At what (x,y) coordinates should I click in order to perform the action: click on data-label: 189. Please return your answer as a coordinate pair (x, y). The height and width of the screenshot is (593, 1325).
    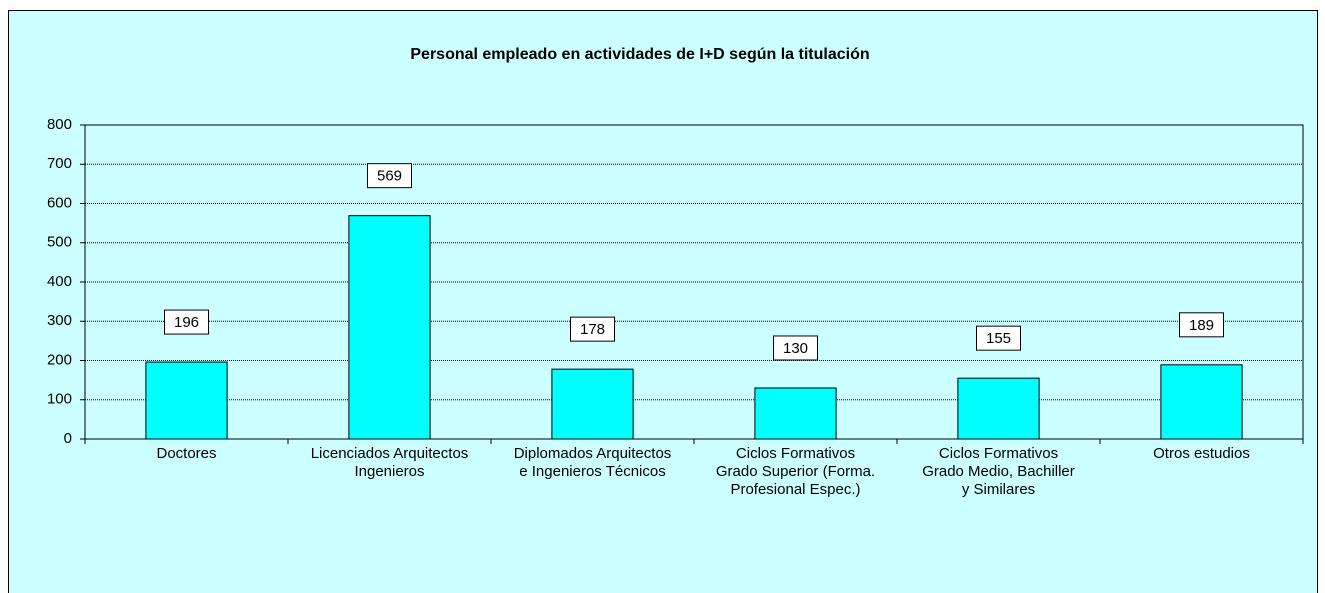
    Looking at the image, I should click on (1201, 325).